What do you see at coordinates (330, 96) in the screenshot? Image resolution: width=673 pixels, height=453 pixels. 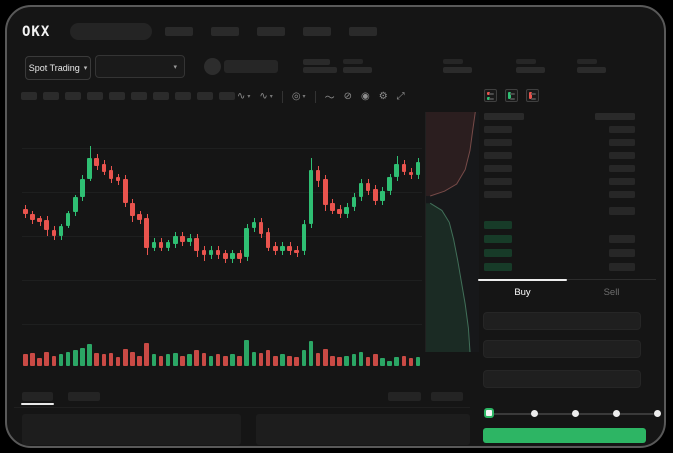 I see `line-tool-icon: 〜` at bounding box center [330, 96].